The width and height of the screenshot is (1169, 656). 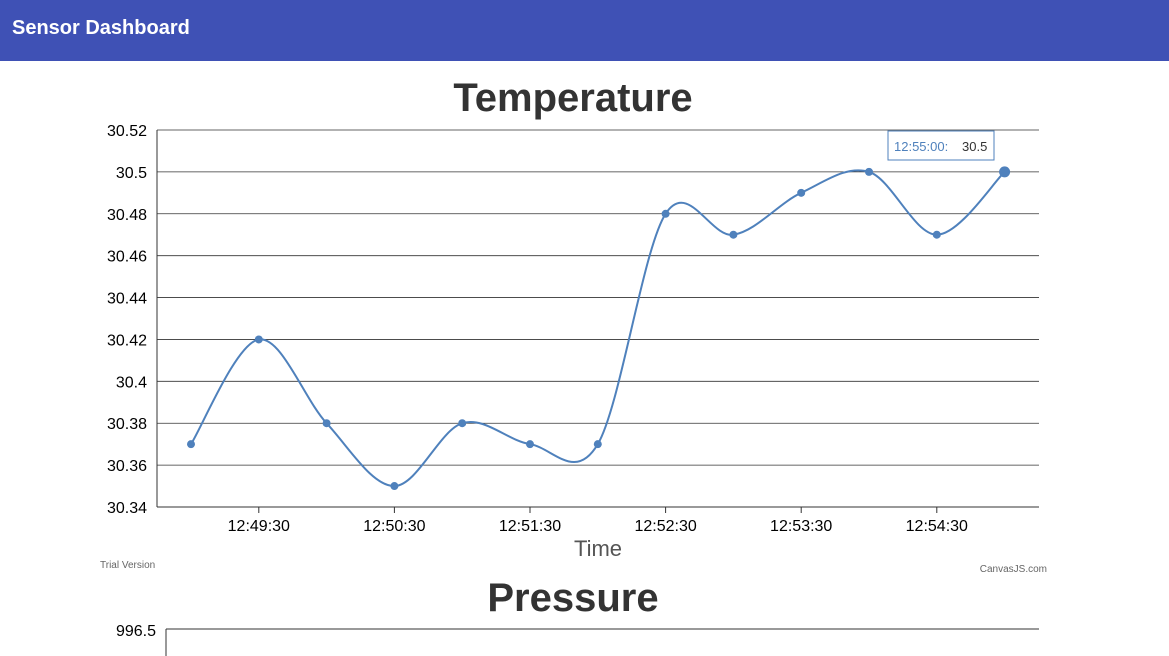 I want to click on app-title: Sensor Dashboard, so click(x=101, y=28).